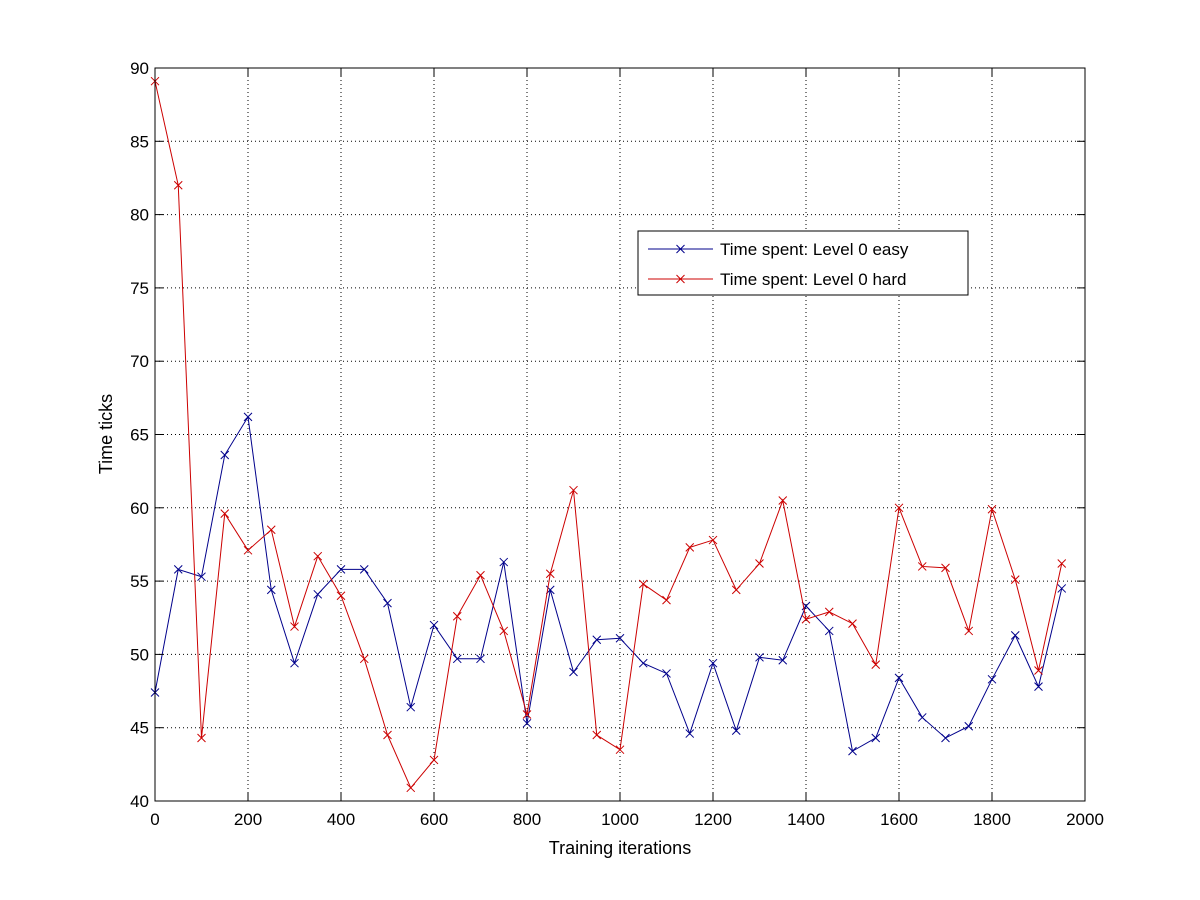 Image resolution: width=1200 pixels, height=900 pixels. What do you see at coordinates (813, 279) in the screenshot?
I see `legend-label: Time spent: Level 0 hard` at bounding box center [813, 279].